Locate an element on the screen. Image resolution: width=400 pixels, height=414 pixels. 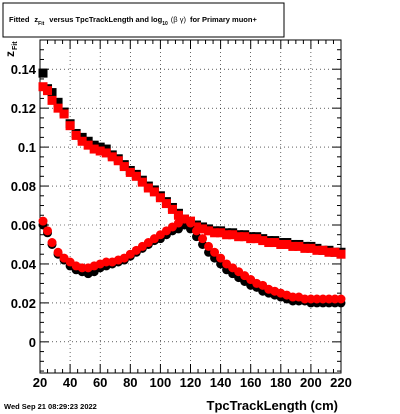
x-tick-label: 200 is located at coordinates (311, 382).